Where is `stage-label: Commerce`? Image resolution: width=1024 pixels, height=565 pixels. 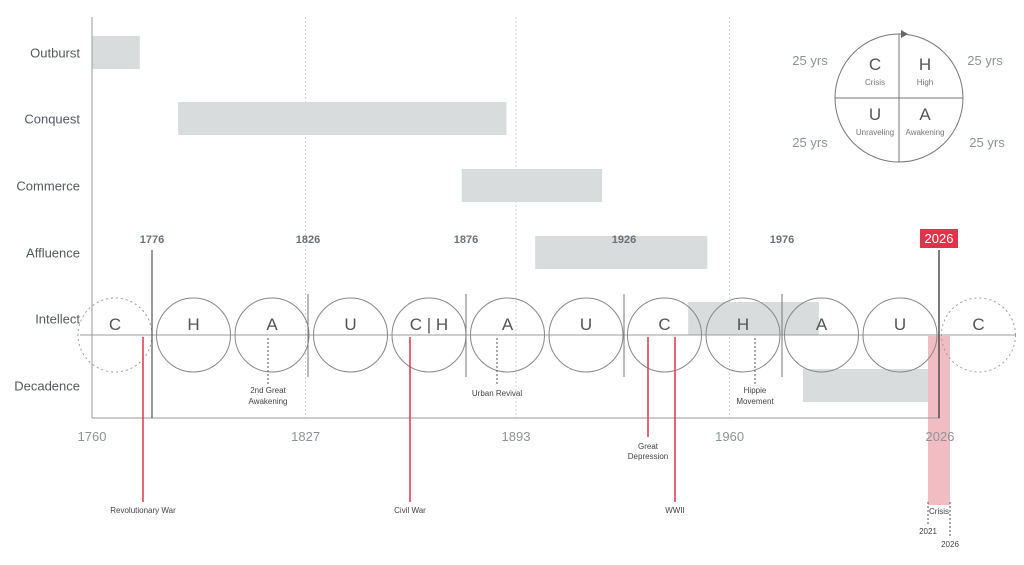
stage-label: Commerce is located at coordinates (48, 186).